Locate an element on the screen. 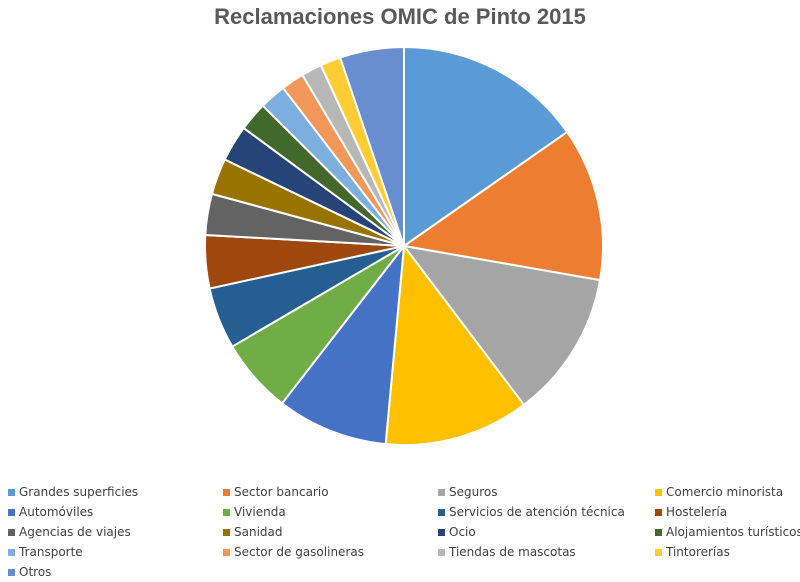  legend-item: Grandes superficies is located at coordinates (115, 492).